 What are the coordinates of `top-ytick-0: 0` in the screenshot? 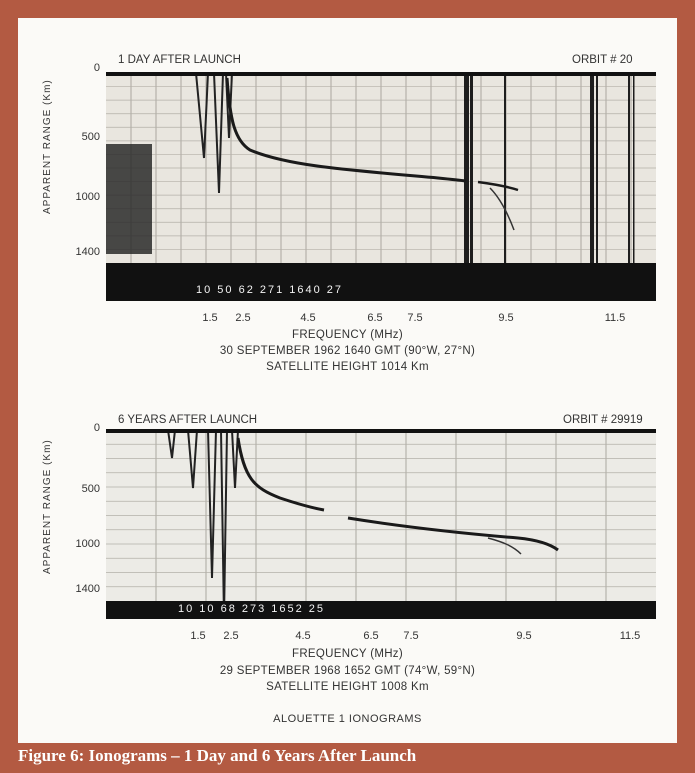 It's located at (96, 68).